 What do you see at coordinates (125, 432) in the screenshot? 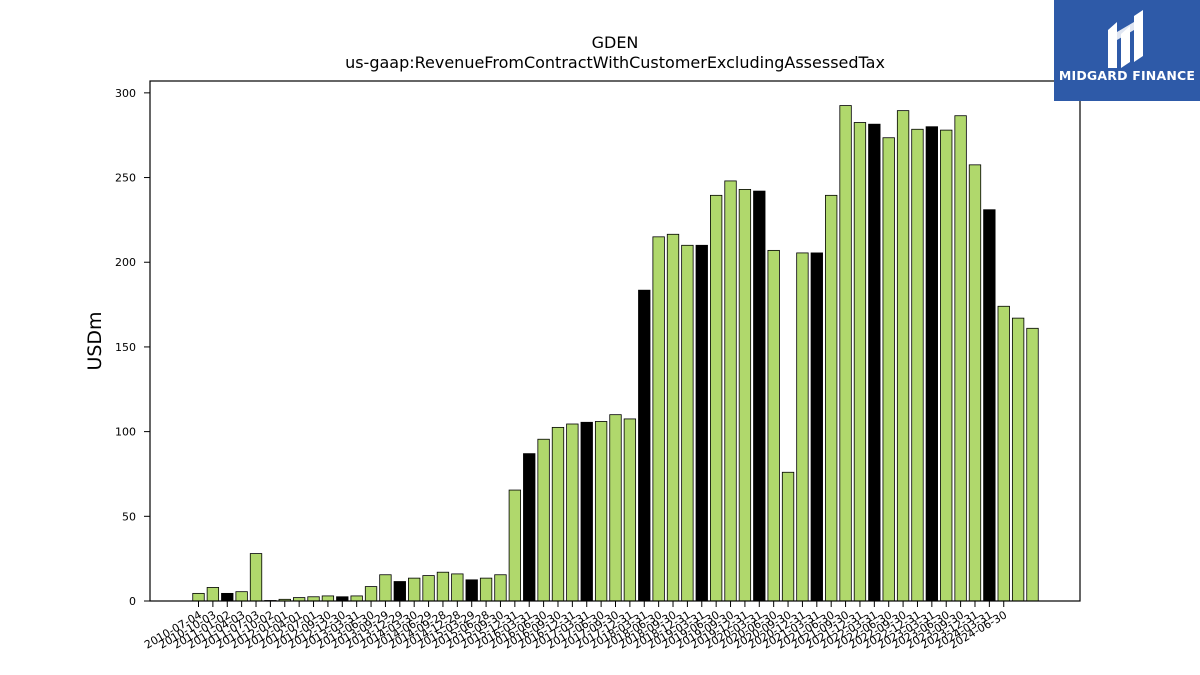
I see `y-tick-label: 100` at bounding box center [125, 432].